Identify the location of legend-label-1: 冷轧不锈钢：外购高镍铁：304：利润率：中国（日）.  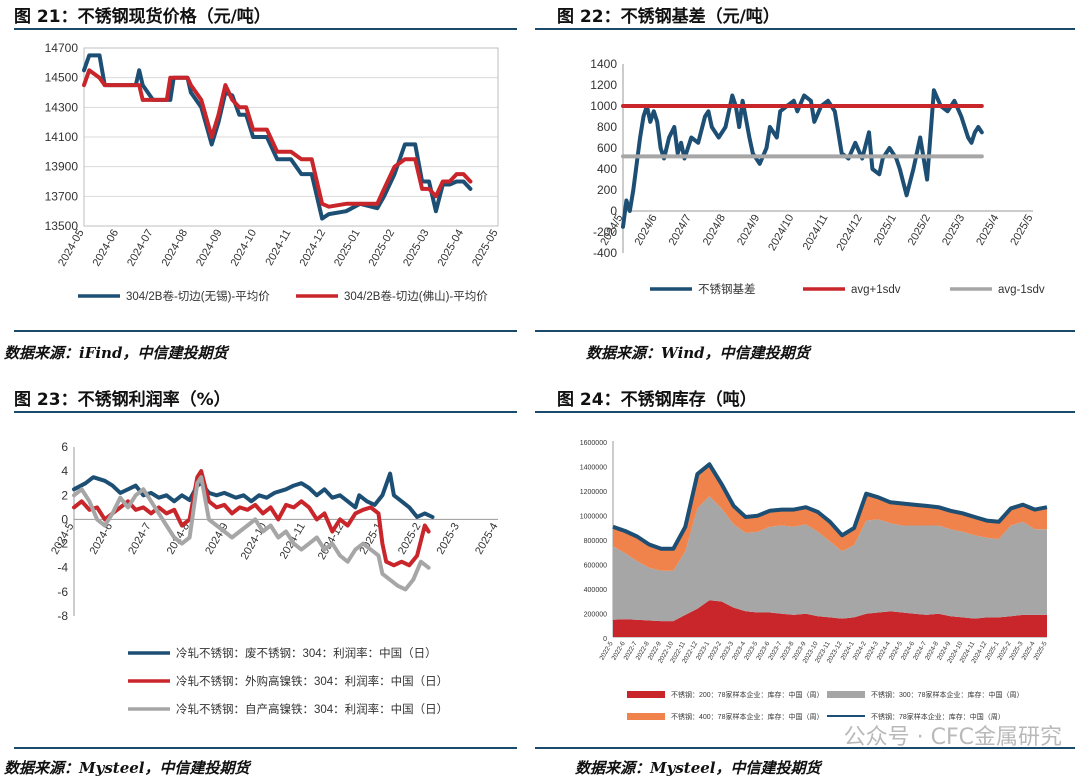
(312, 681).